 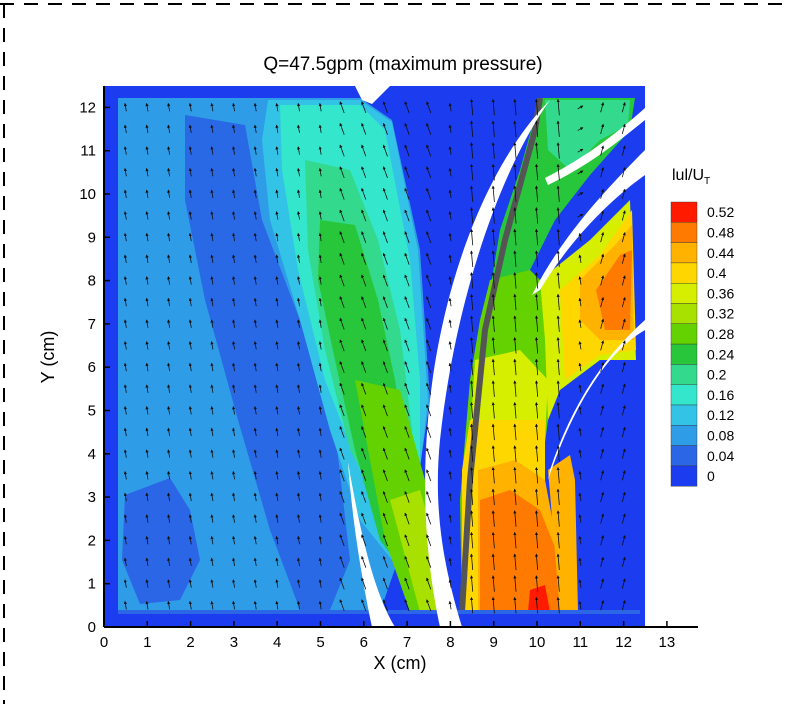 I want to click on legend-label: 0.52, so click(x=720, y=212).